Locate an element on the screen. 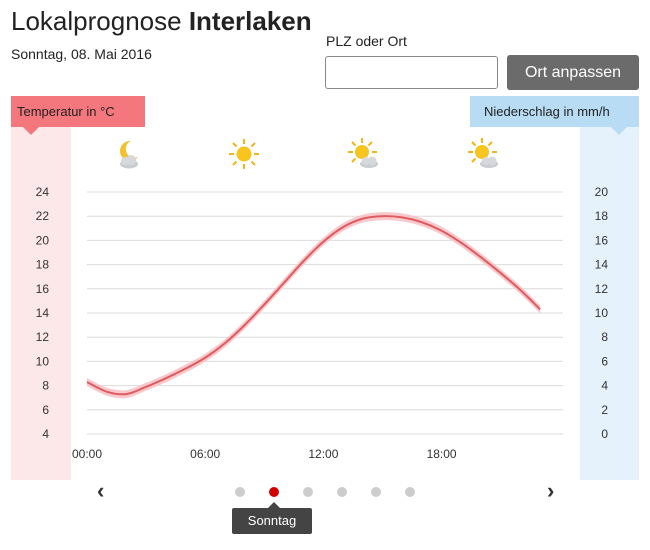  page-title: Lokalprognose Interlaken is located at coordinates (161, 21).